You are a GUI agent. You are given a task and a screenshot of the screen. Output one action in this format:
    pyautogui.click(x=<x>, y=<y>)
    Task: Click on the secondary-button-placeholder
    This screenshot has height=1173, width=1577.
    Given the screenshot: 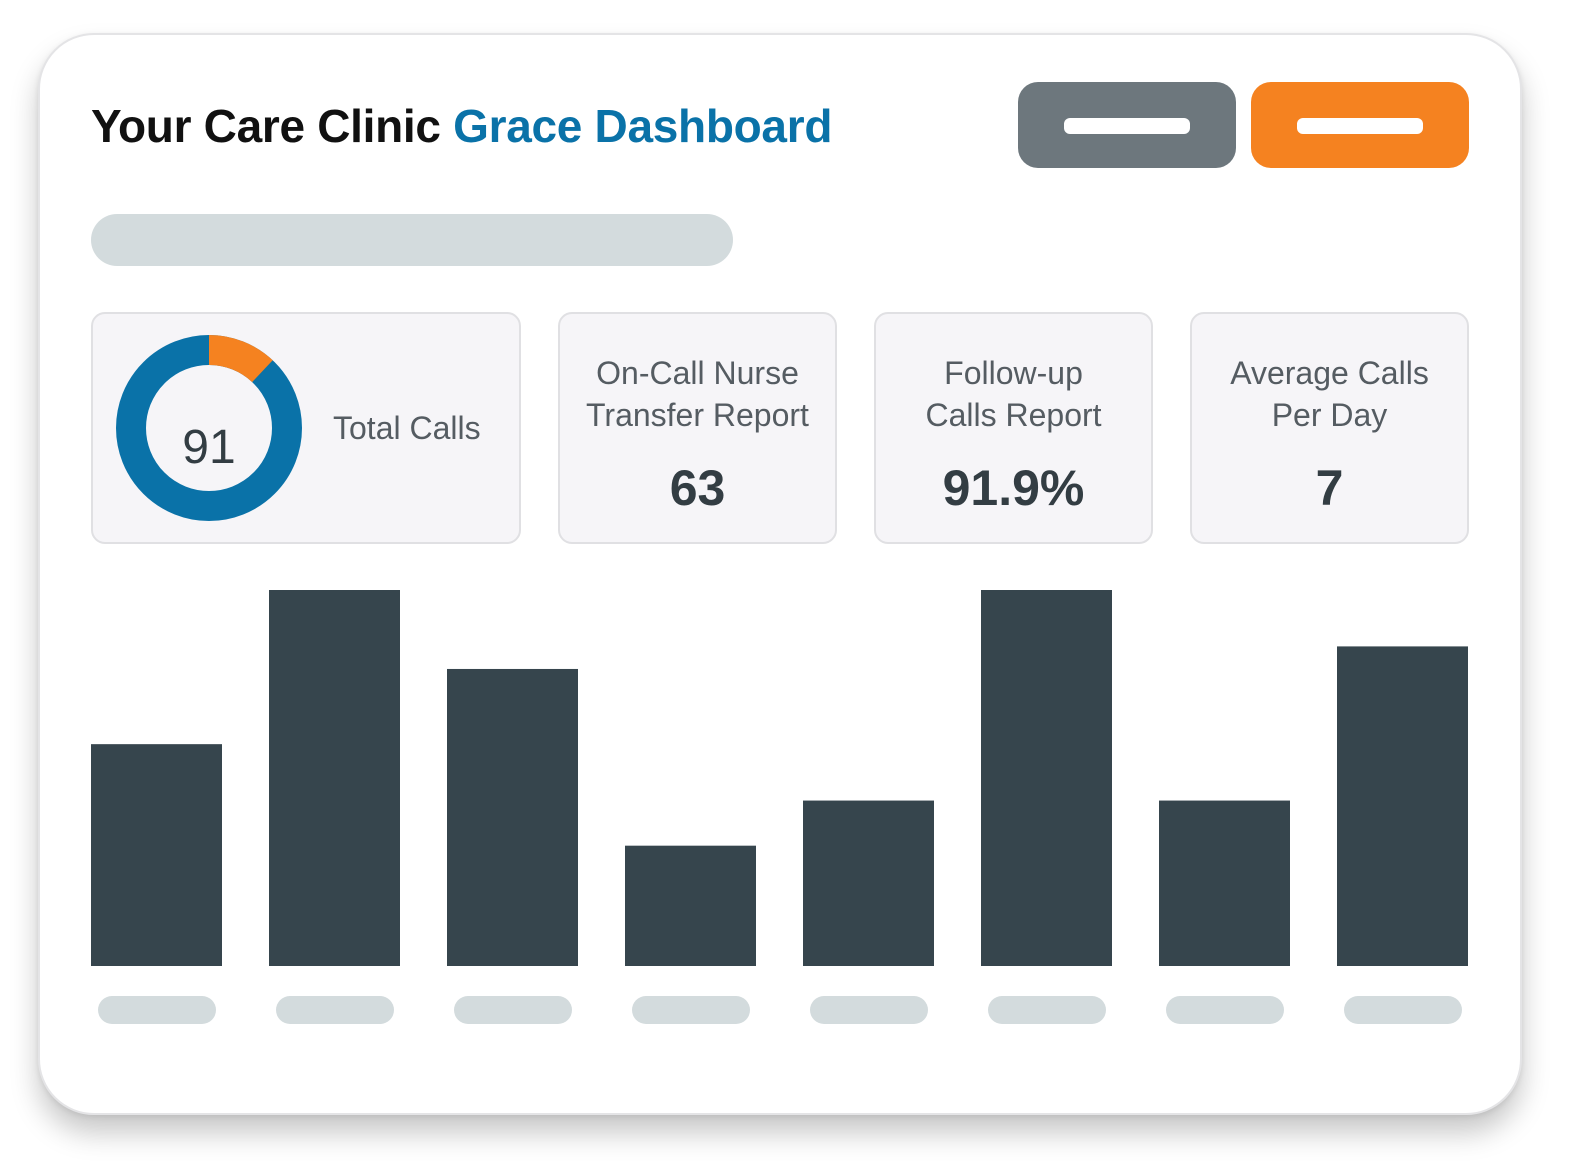 What is the action you would take?
    pyautogui.click(x=1127, y=126)
    